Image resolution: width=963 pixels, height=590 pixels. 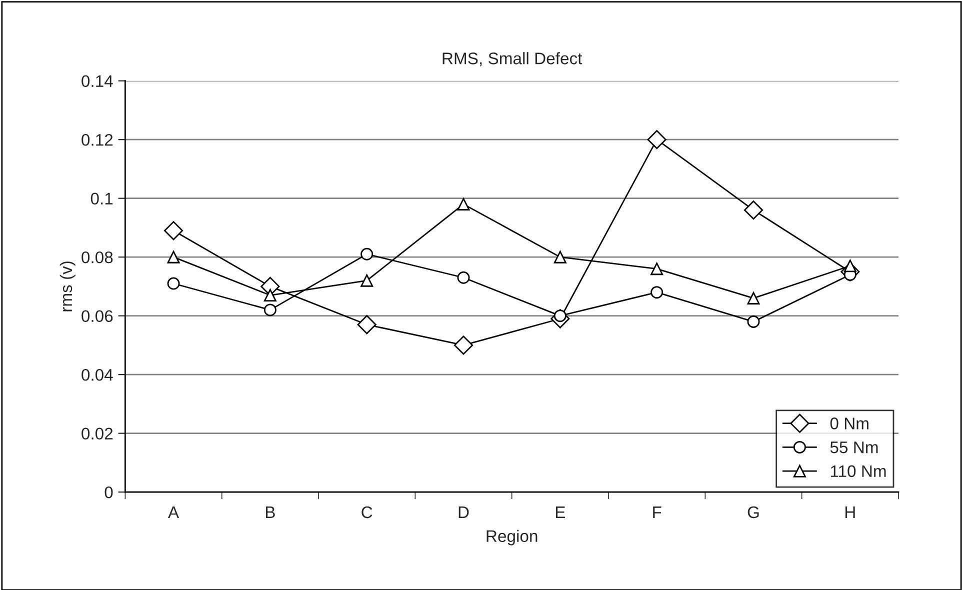 I want to click on y-tick-label: 0.04, so click(x=97, y=374).